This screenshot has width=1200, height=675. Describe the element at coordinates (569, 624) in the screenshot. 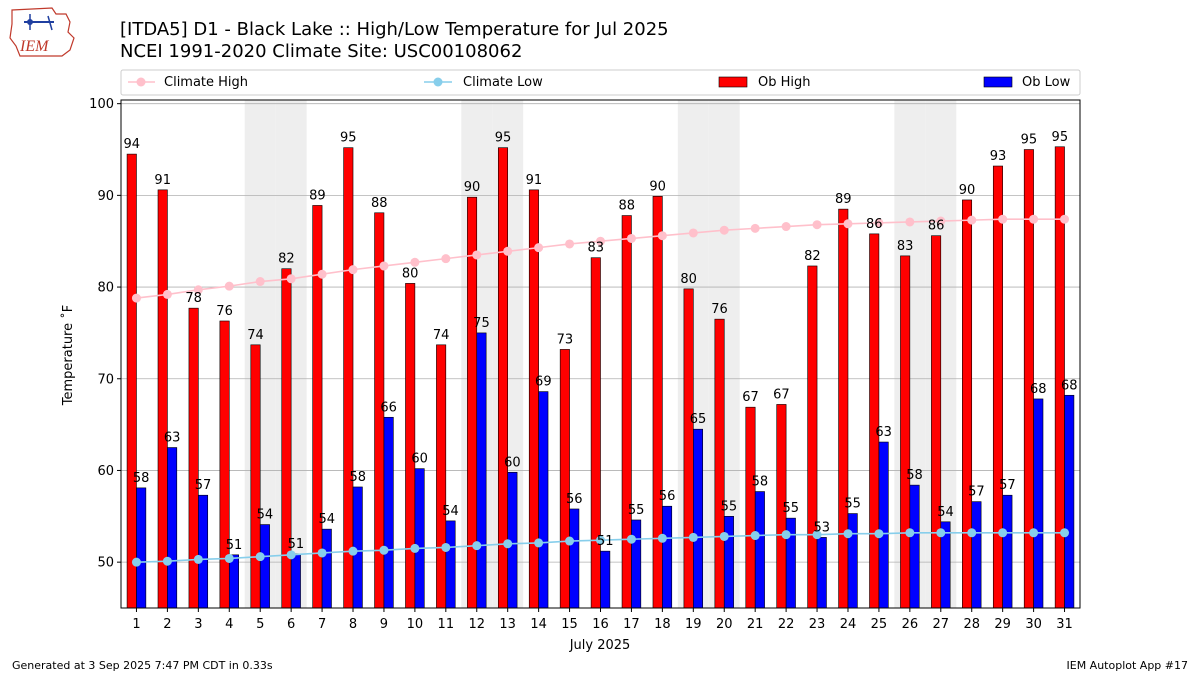

I see `x-tick-label: 15` at that location.